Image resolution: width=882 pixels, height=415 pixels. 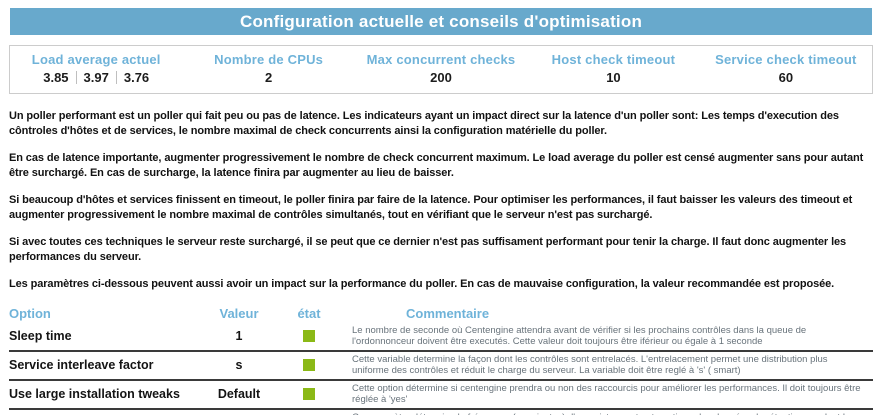 What do you see at coordinates (30, 313) in the screenshot?
I see `column-header-option: Option` at bounding box center [30, 313].